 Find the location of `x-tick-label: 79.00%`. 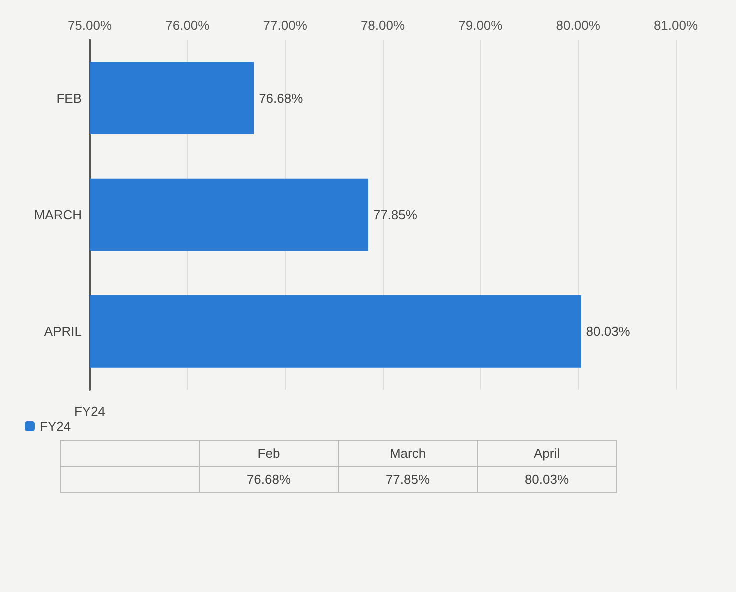

x-tick-label: 79.00% is located at coordinates (481, 25).